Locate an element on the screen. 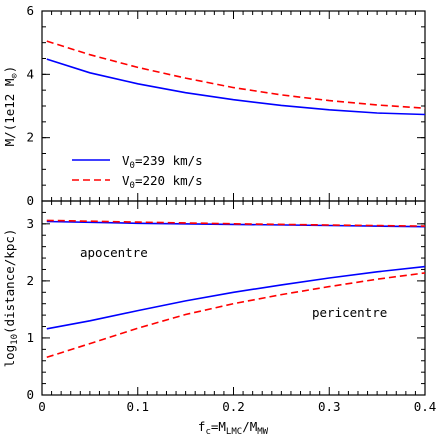 The image size is (447, 436). x-axis-label: fc=MLMC/MMW is located at coordinates (233, 427).